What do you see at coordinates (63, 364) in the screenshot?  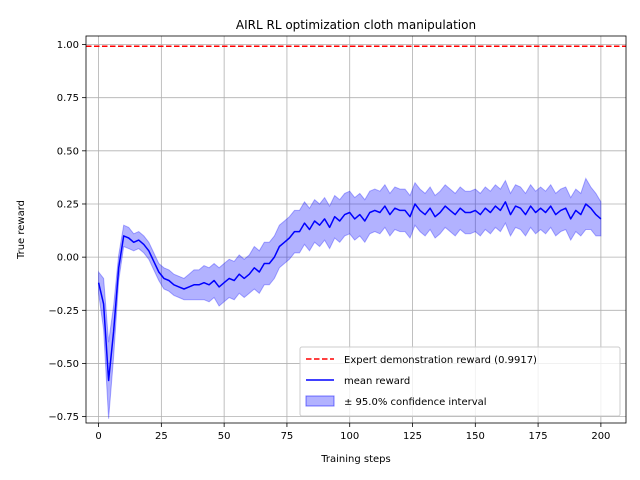 I see `y-tick-label: −0.50` at bounding box center [63, 364].